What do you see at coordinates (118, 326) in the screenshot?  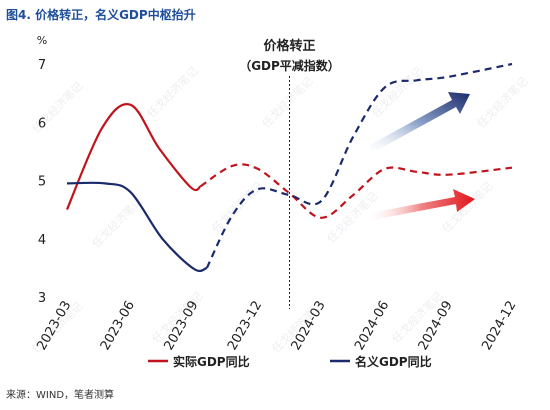 I see `x-tick-label: 2023-06` at bounding box center [118, 326].